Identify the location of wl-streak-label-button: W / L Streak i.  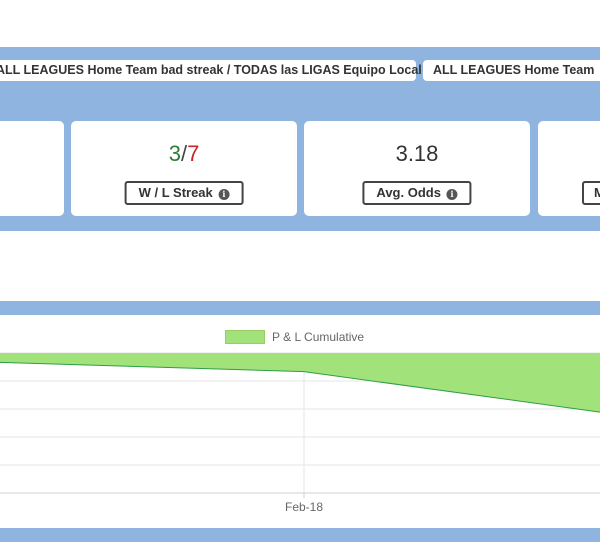
(184, 193).